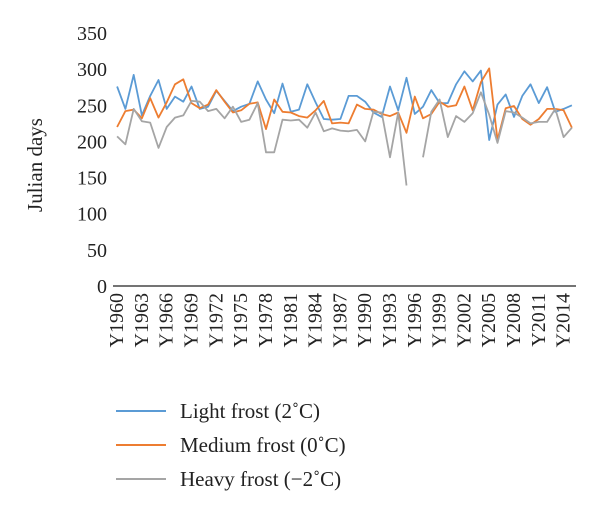 The width and height of the screenshot is (600, 520). I want to click on y-tick-label: 50, so click(97, 251).